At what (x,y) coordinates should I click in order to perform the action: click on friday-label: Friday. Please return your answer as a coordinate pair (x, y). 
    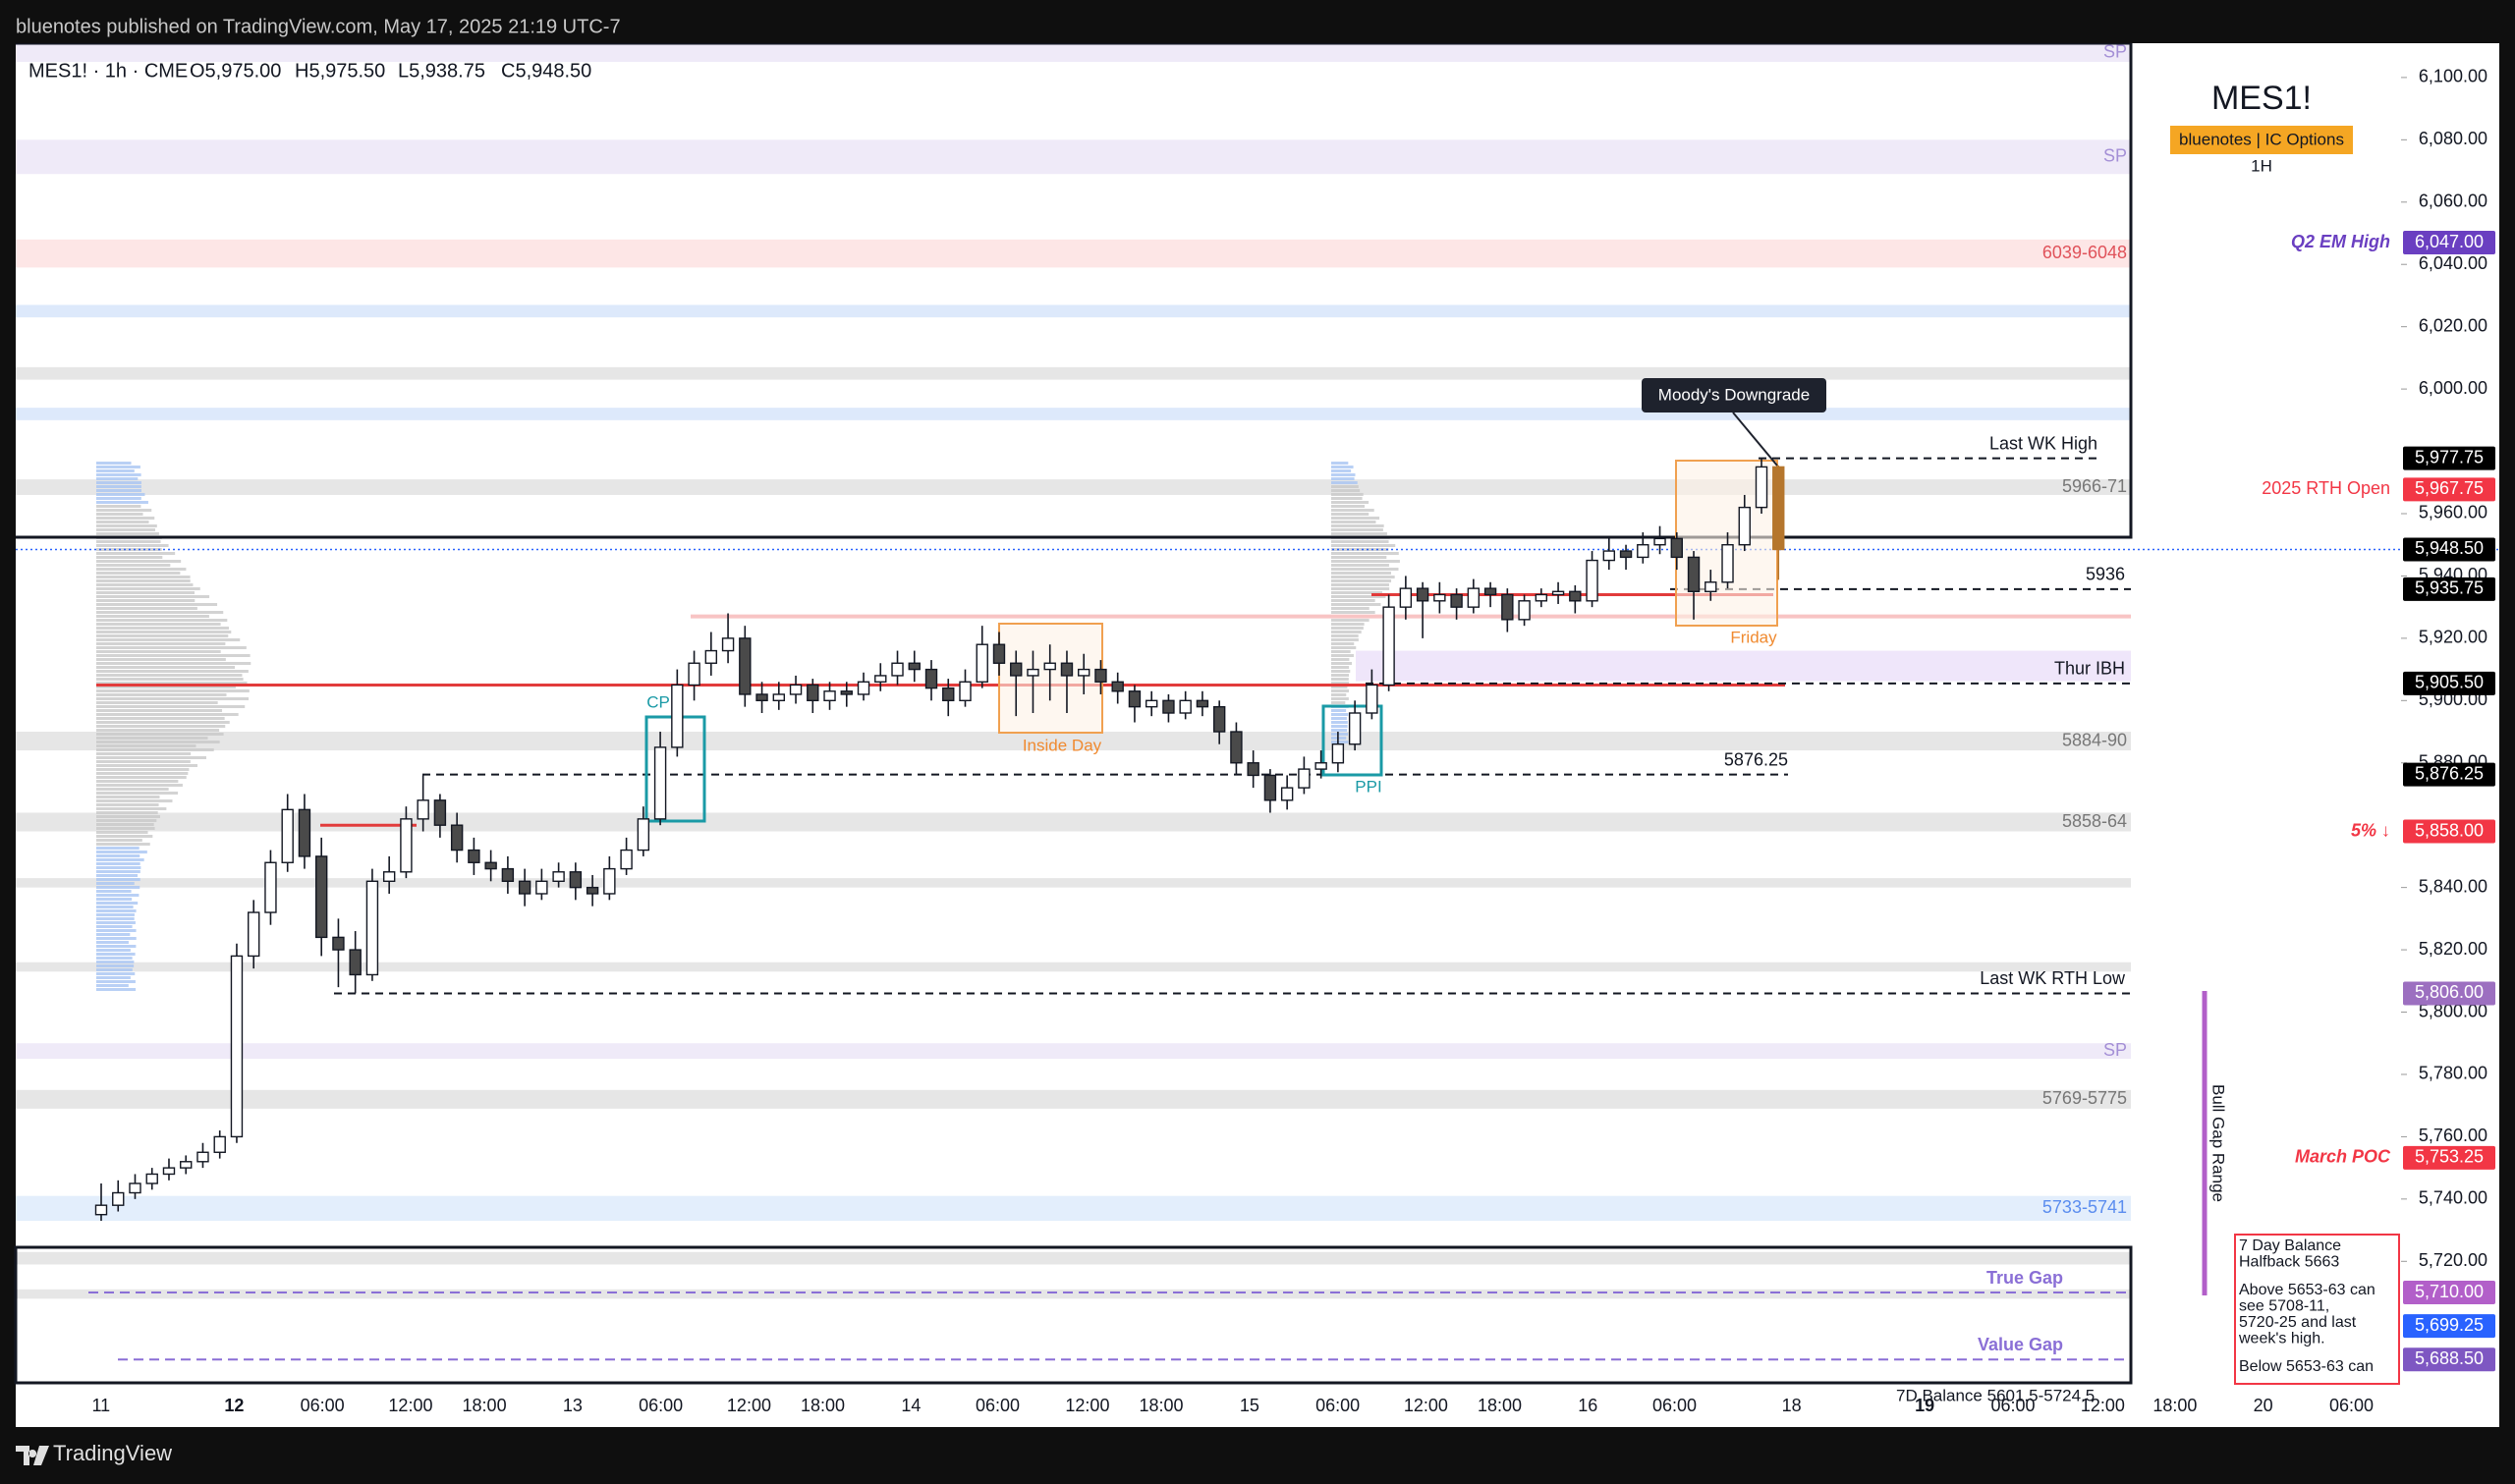
    Looking at the image, I should click on (1753, 637).